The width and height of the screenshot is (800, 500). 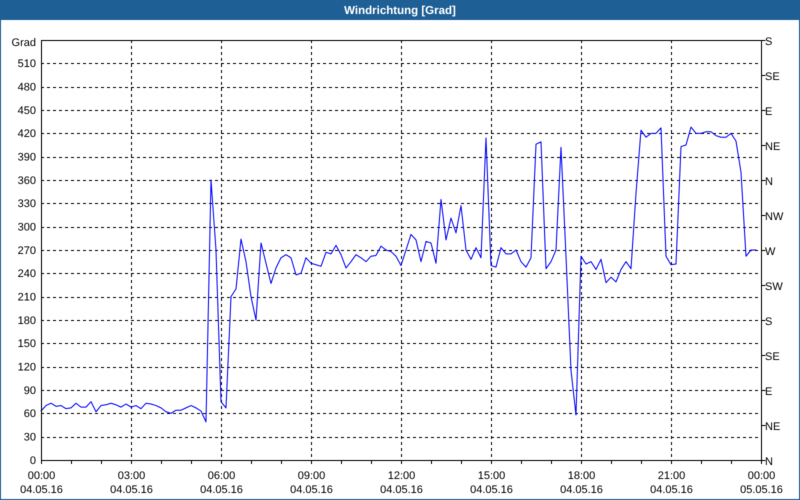 What do you see at coordinates (671, 483) in the screenshot?
I see `x-tick-label: 21:00 04.05.16` at bounding box center [671, 483].